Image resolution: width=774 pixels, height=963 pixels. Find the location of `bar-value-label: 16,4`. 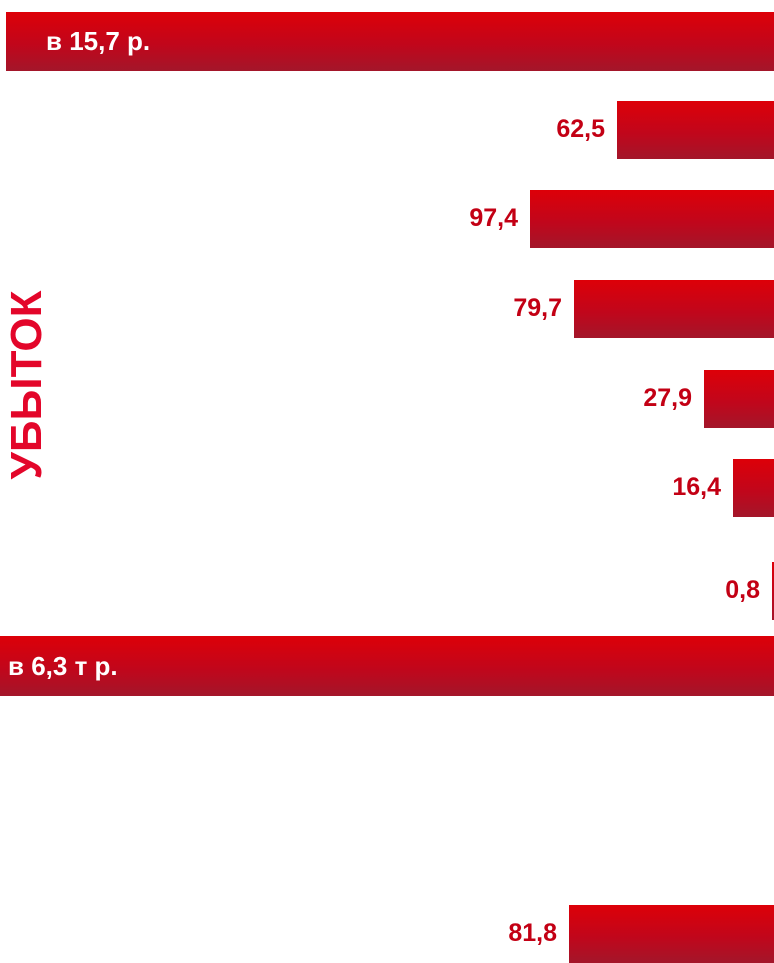

bar-value-label: 16,4 is located at coordinates (696, 487).